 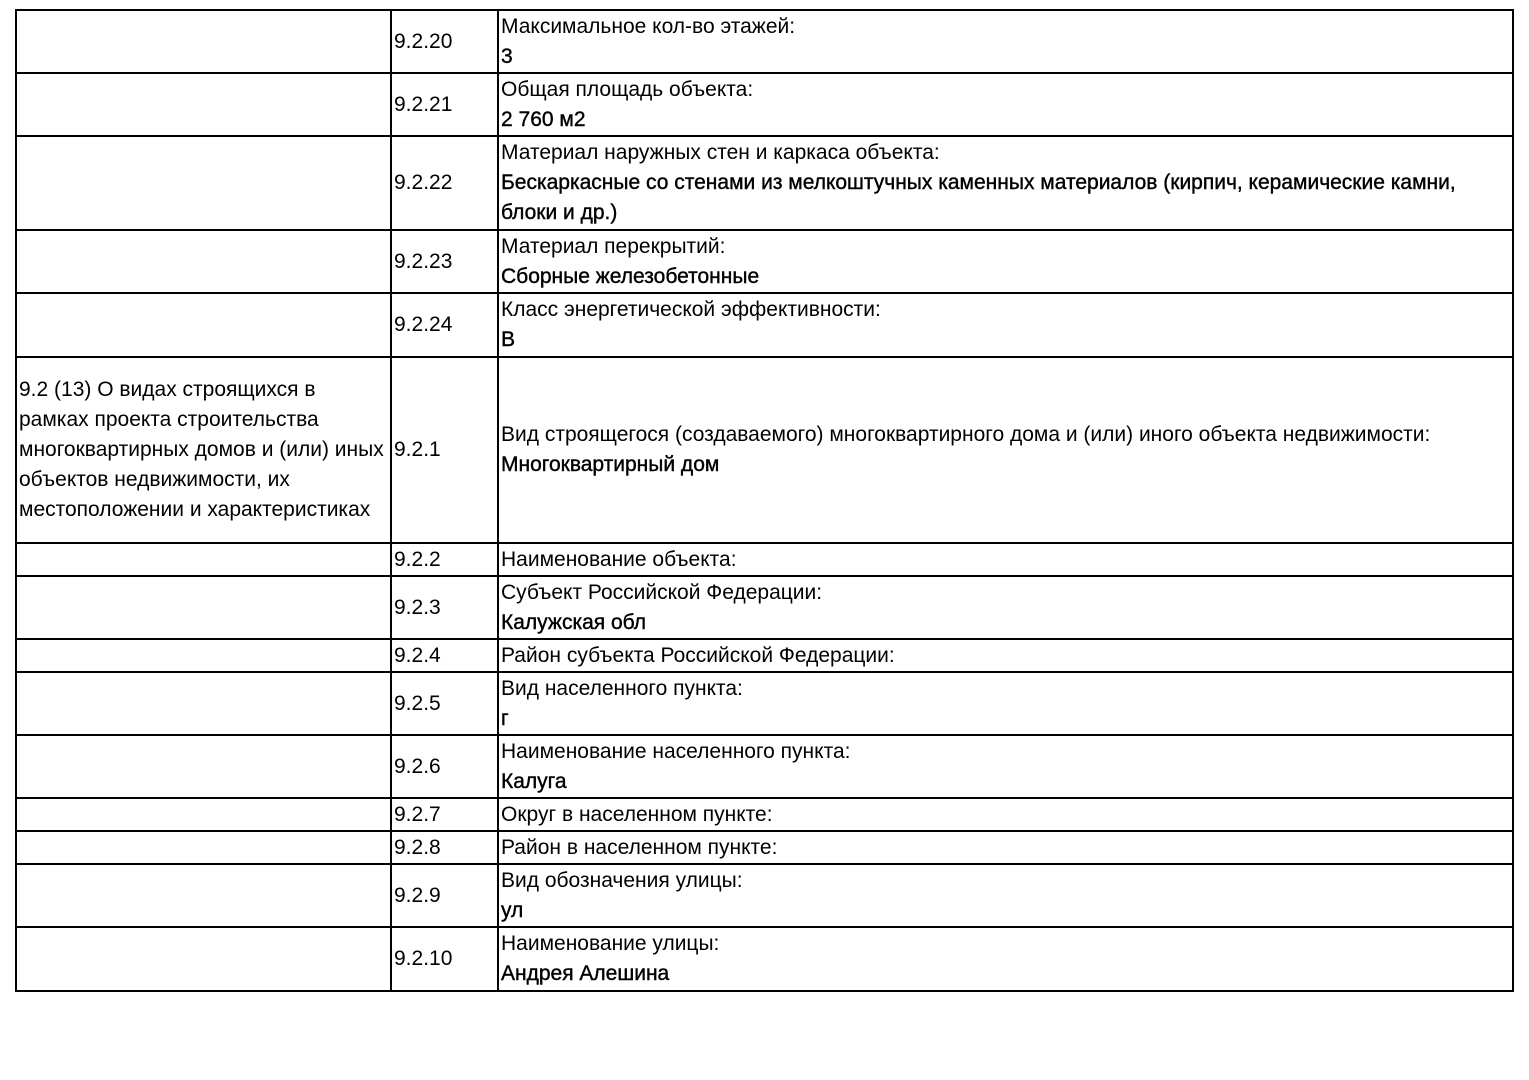 What do you see at coordinates (417, 607) in the screenshot?
I see `item-code: 9.2.3` at bounding box center [417, 607].